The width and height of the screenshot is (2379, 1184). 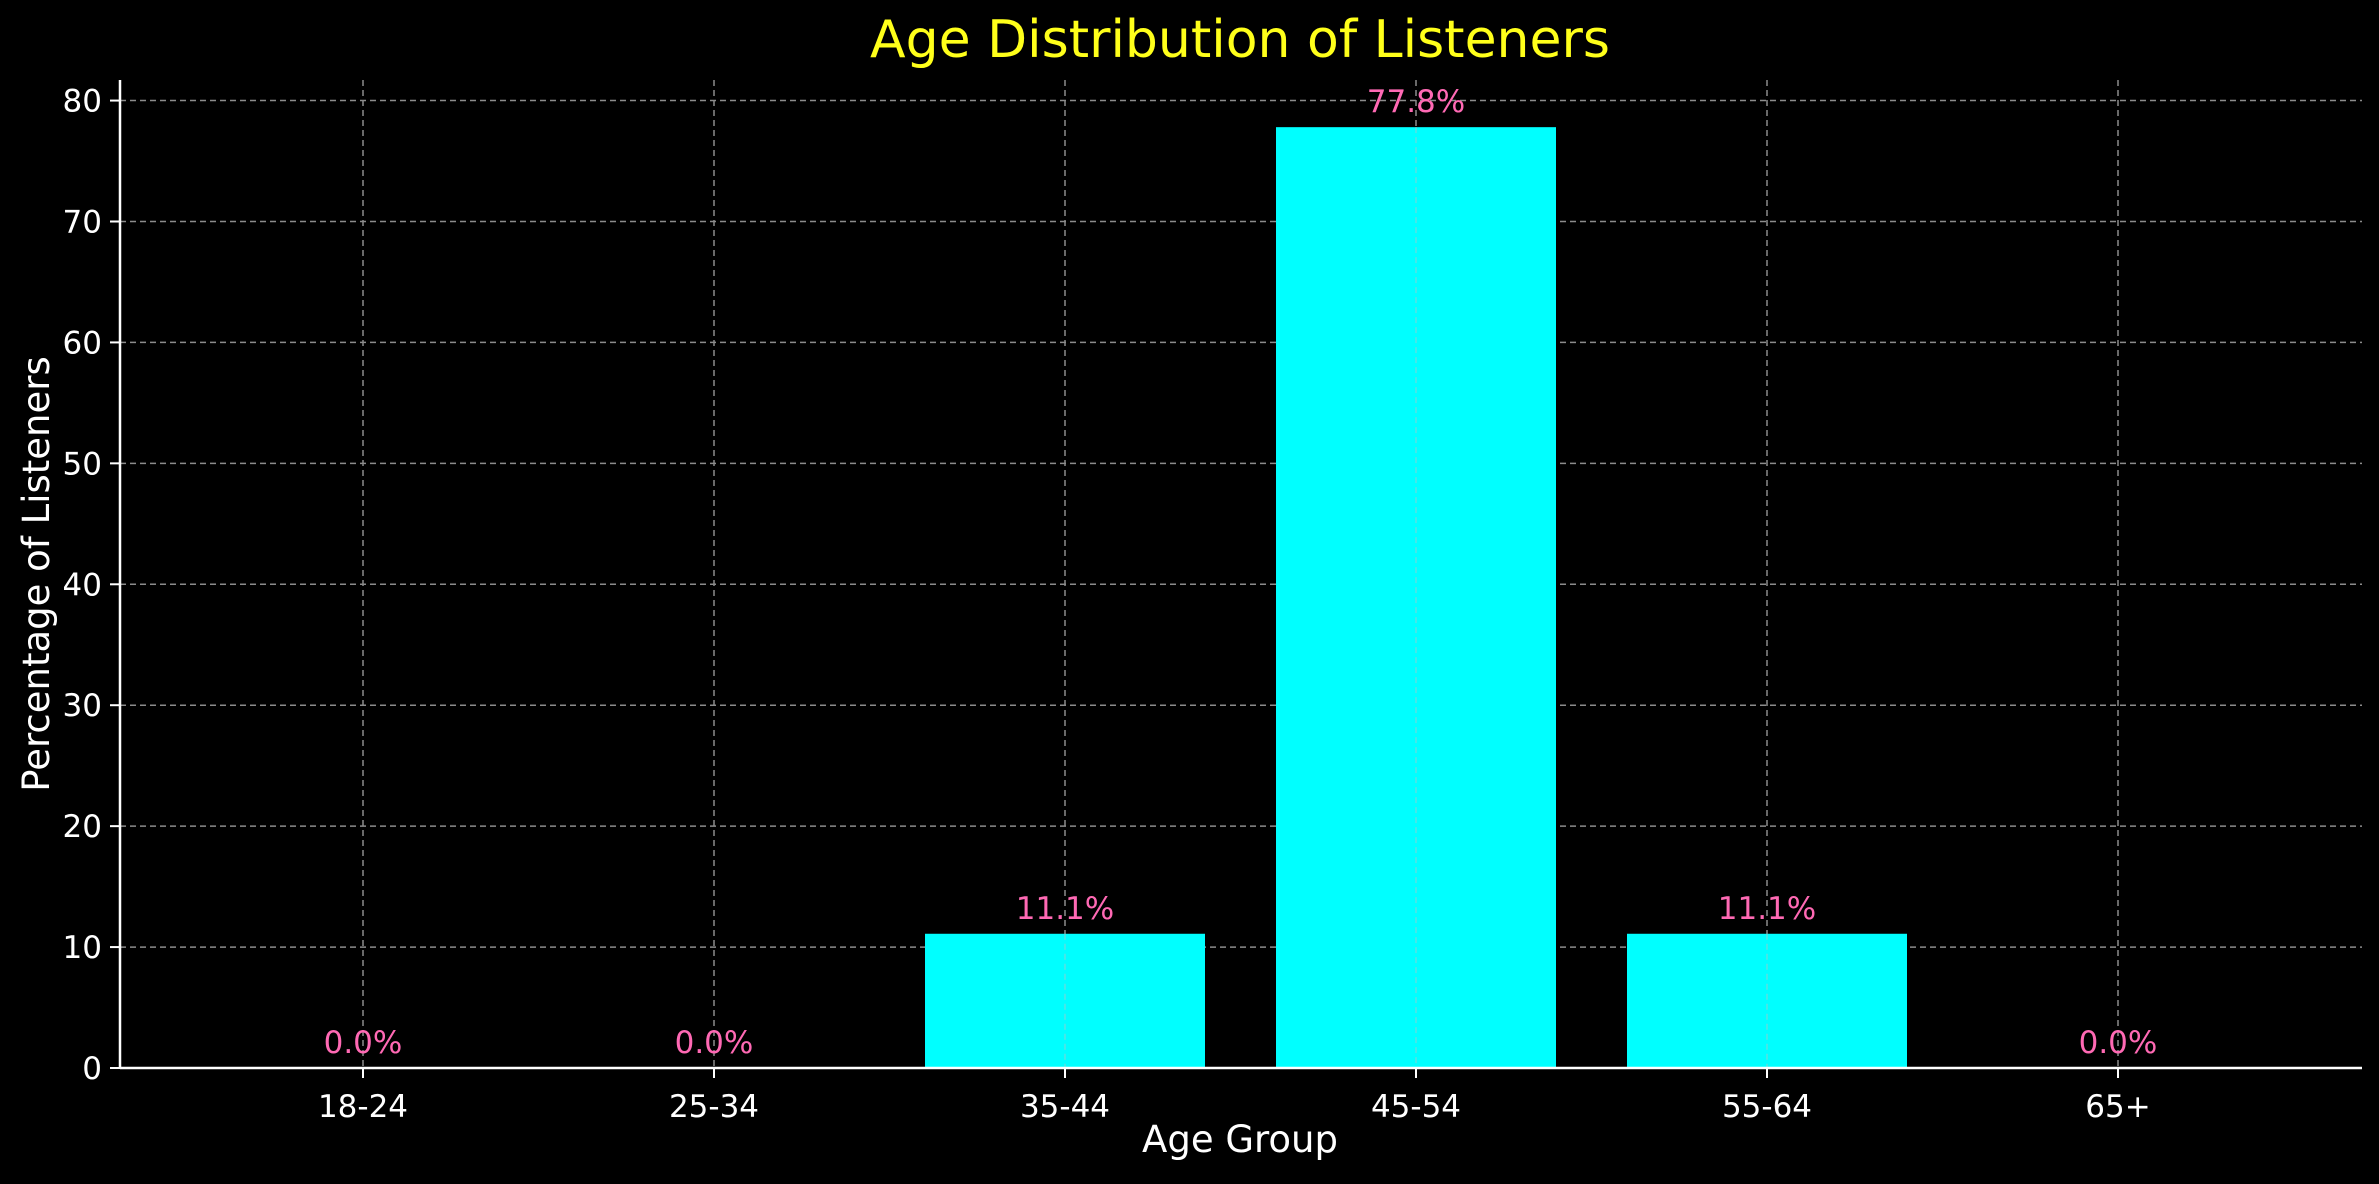 What do you see at coordinates (82, 464) in the screenshot?
I see `y-tick-label: 50` at bounding box center [82, 464].